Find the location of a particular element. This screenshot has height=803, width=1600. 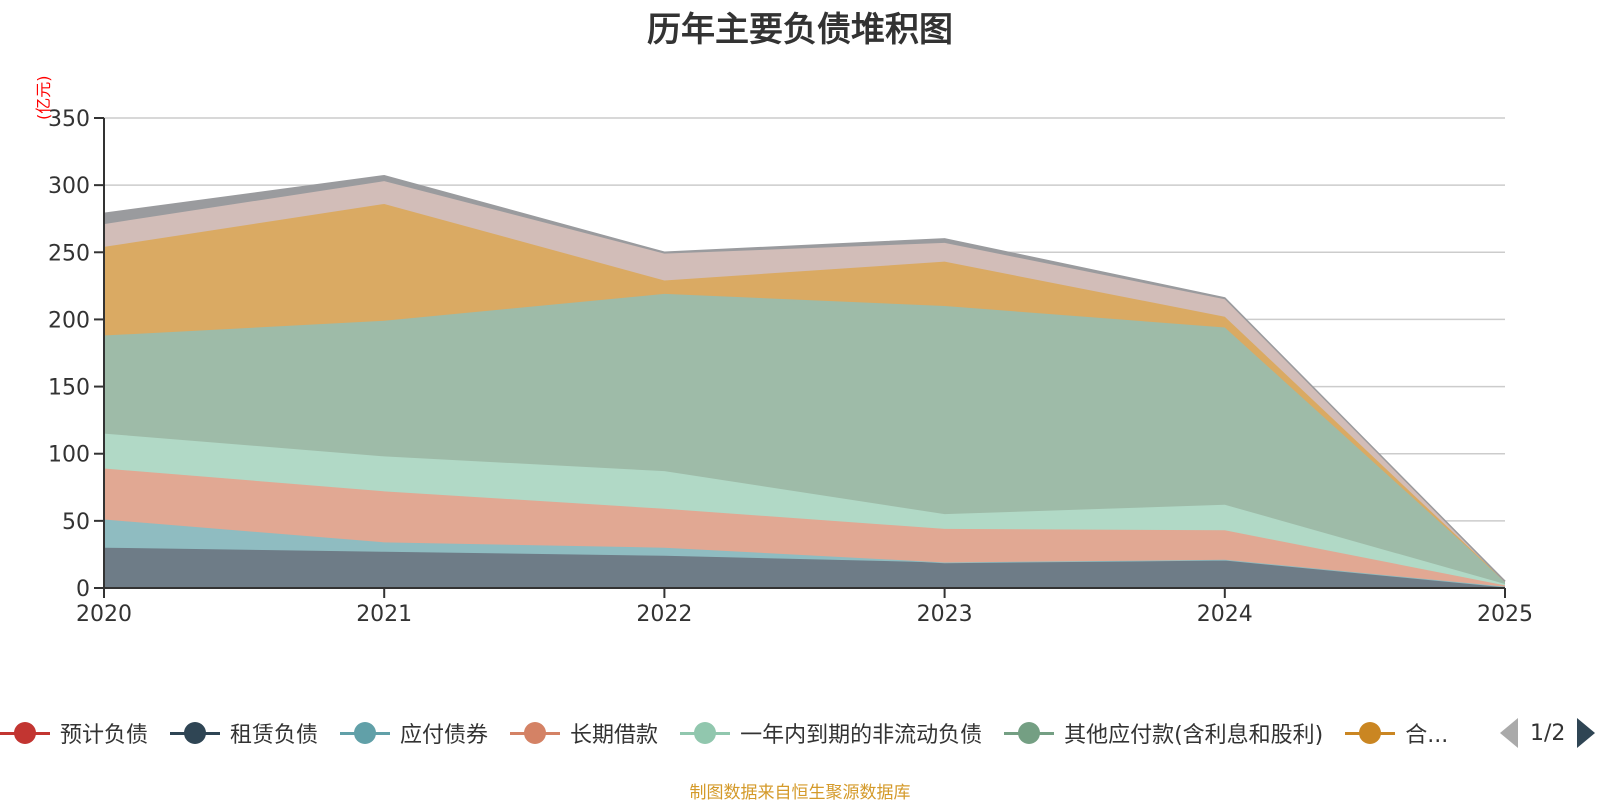

legend-item: 应付债券 is located at coordinates (414, 733).